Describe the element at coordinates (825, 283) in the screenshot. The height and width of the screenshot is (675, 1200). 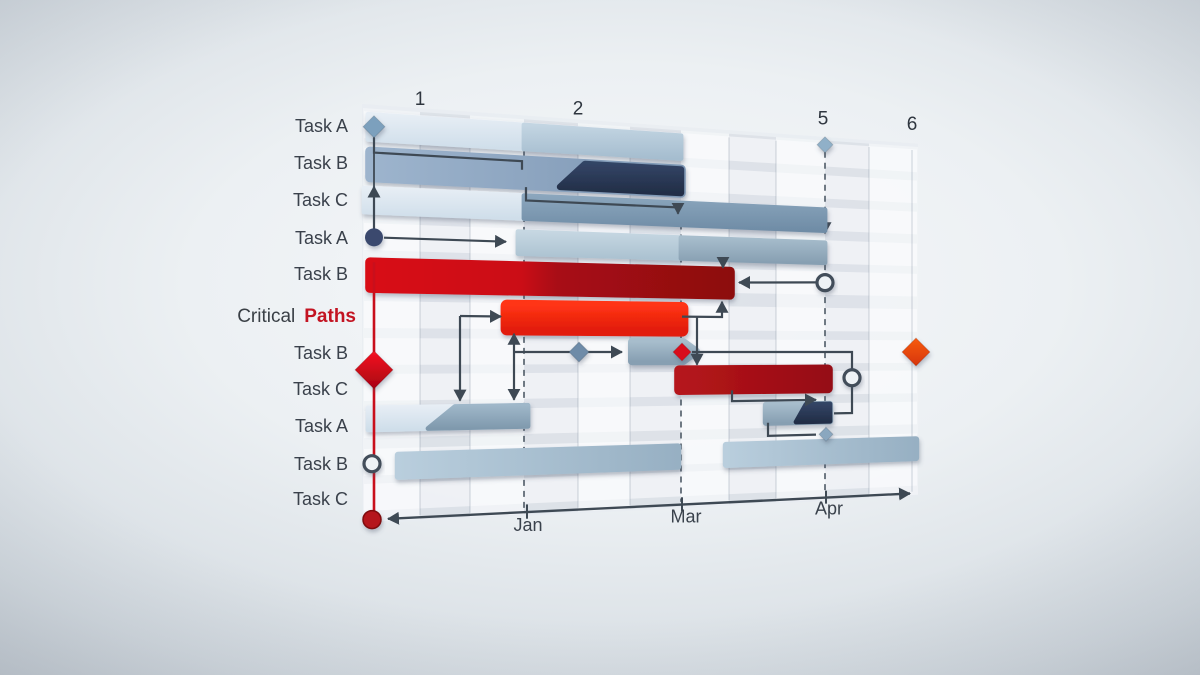
I see `node-row5-open` at that location.